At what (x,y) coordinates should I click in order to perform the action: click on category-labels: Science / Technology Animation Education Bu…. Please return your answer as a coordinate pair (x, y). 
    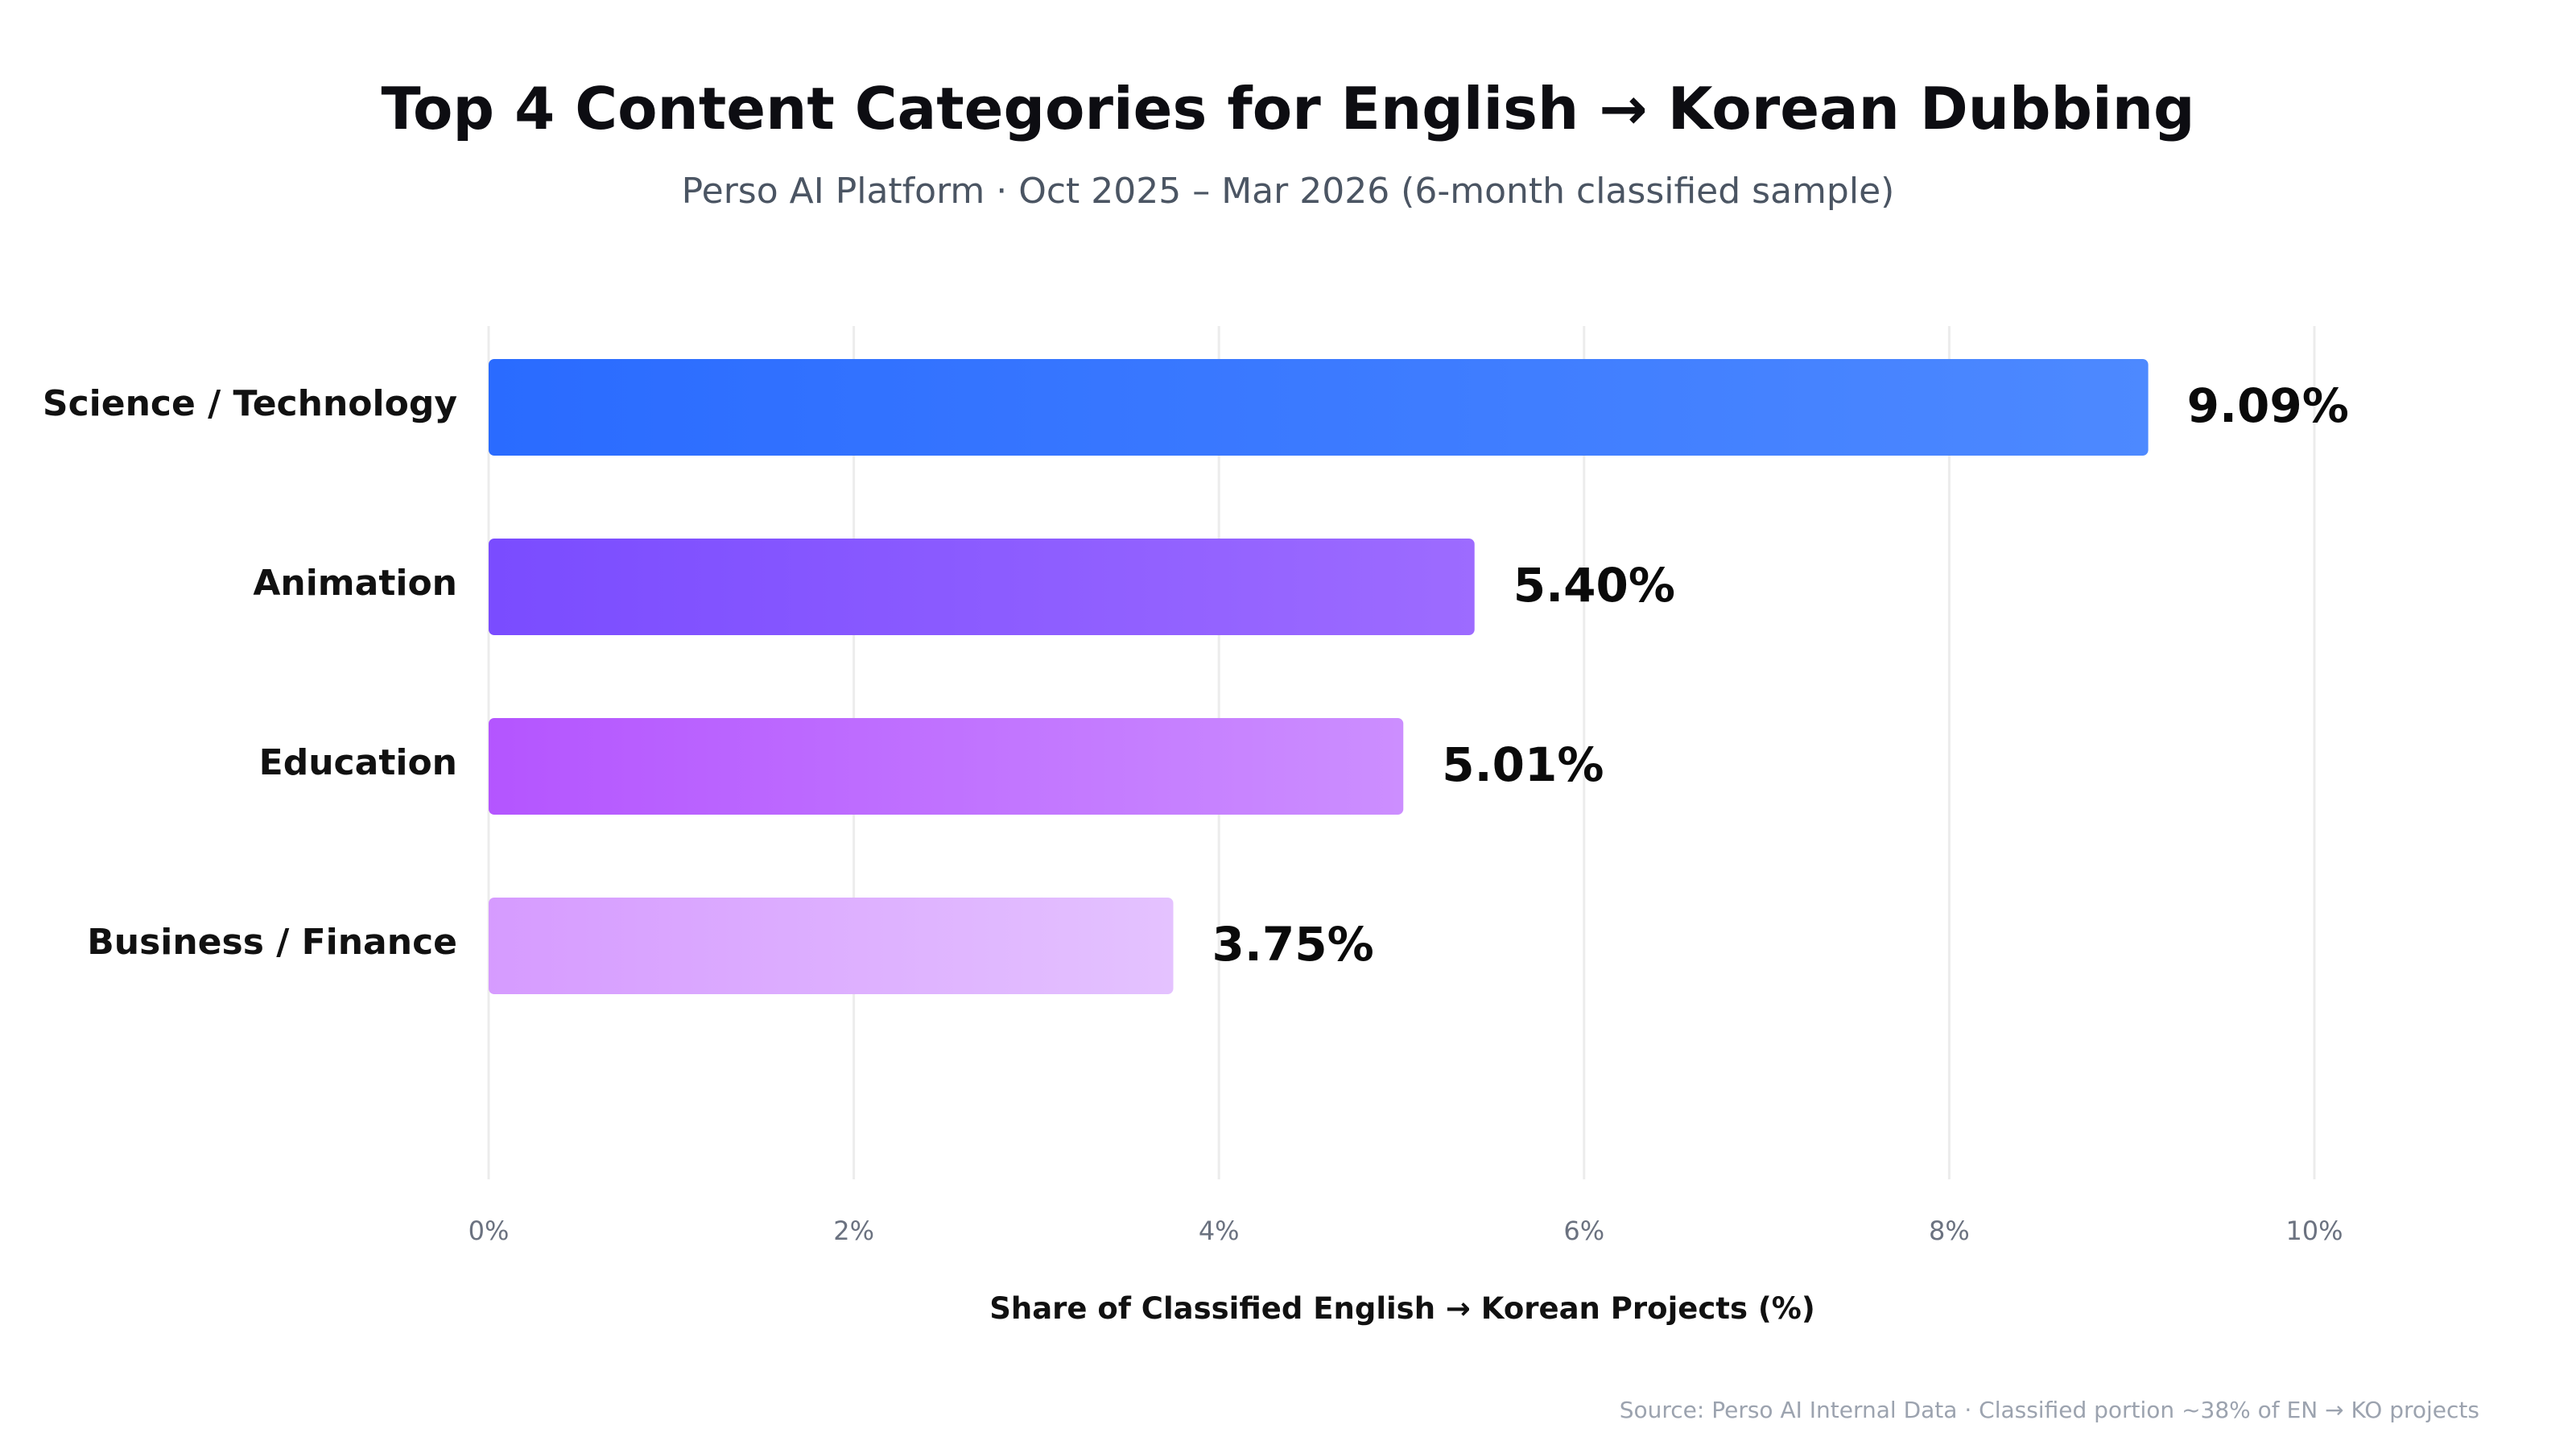
    Looking at the image, I should click on (250, 673).